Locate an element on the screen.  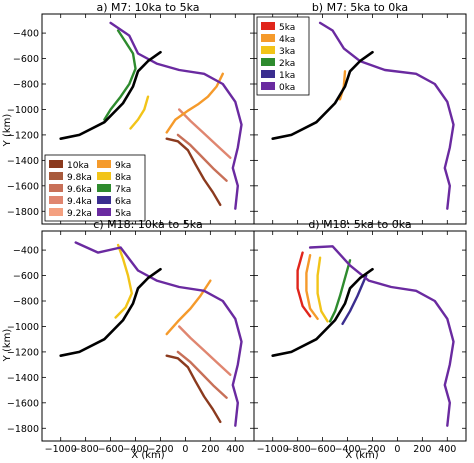
legend-label-10ka: 10ka is located at coordinates (78, 166).